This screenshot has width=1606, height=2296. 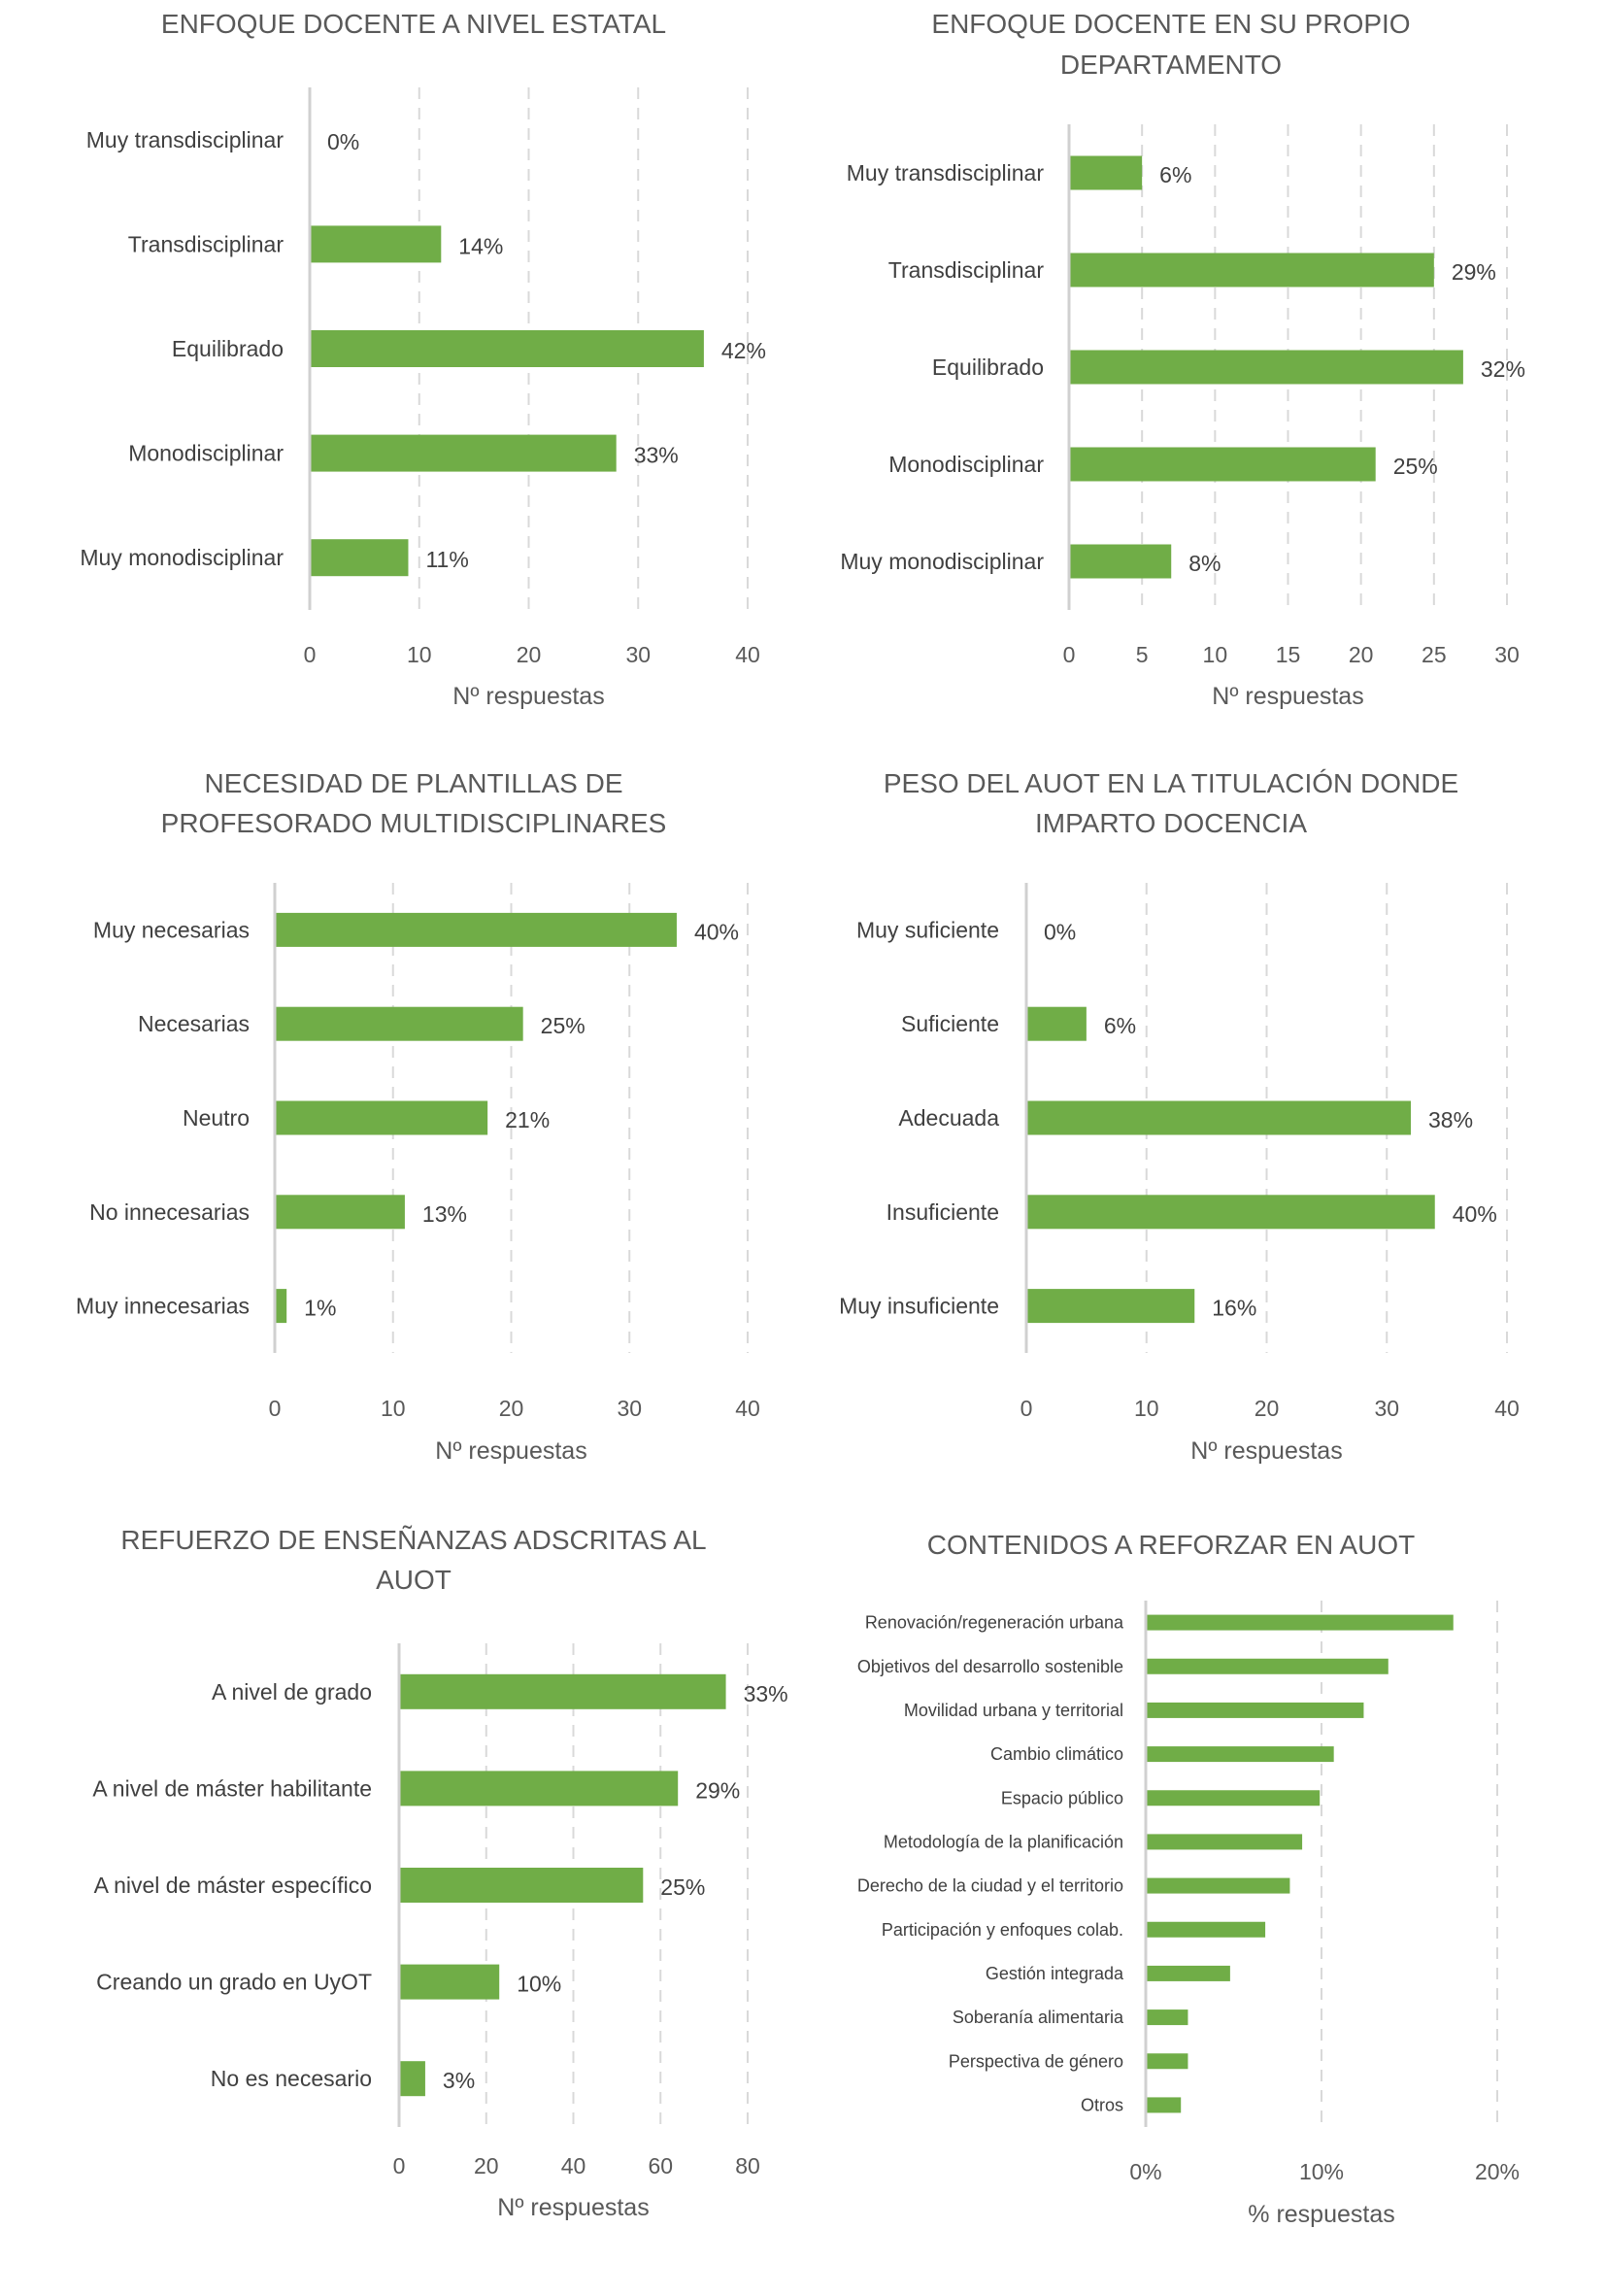 I want to click on x-tick-label: 5, so click(x=1142, y=655).